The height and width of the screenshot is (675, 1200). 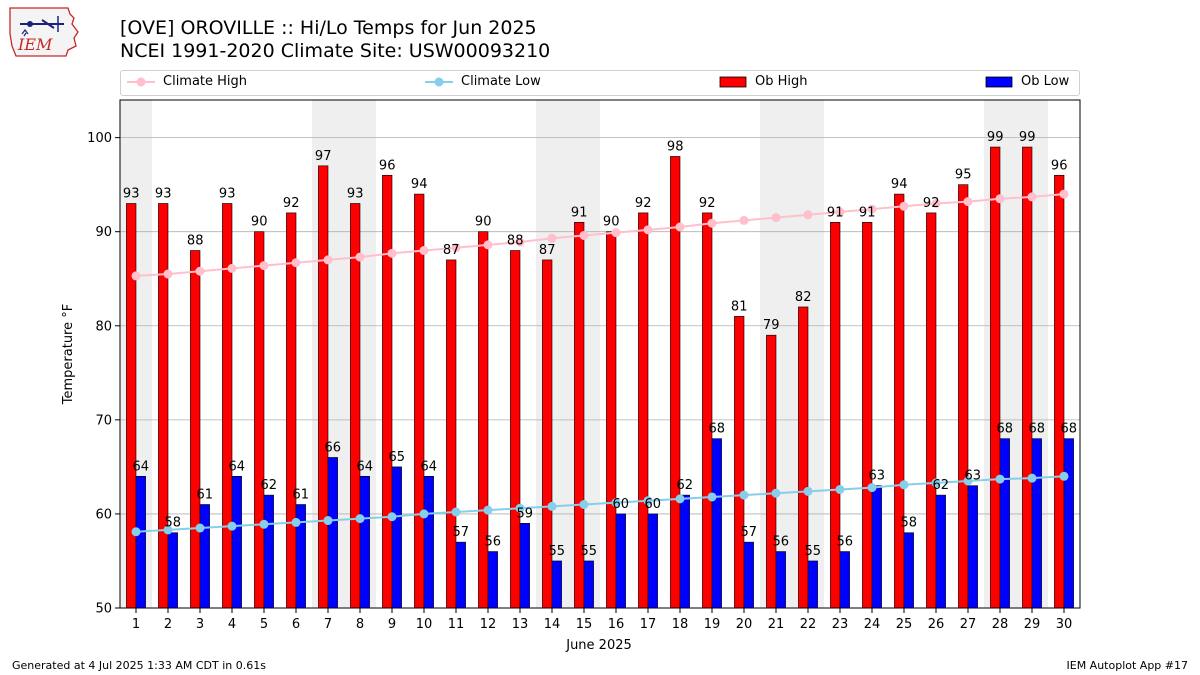 I want to click on ob-low-value-label: 63, so click(x=877, y=476).